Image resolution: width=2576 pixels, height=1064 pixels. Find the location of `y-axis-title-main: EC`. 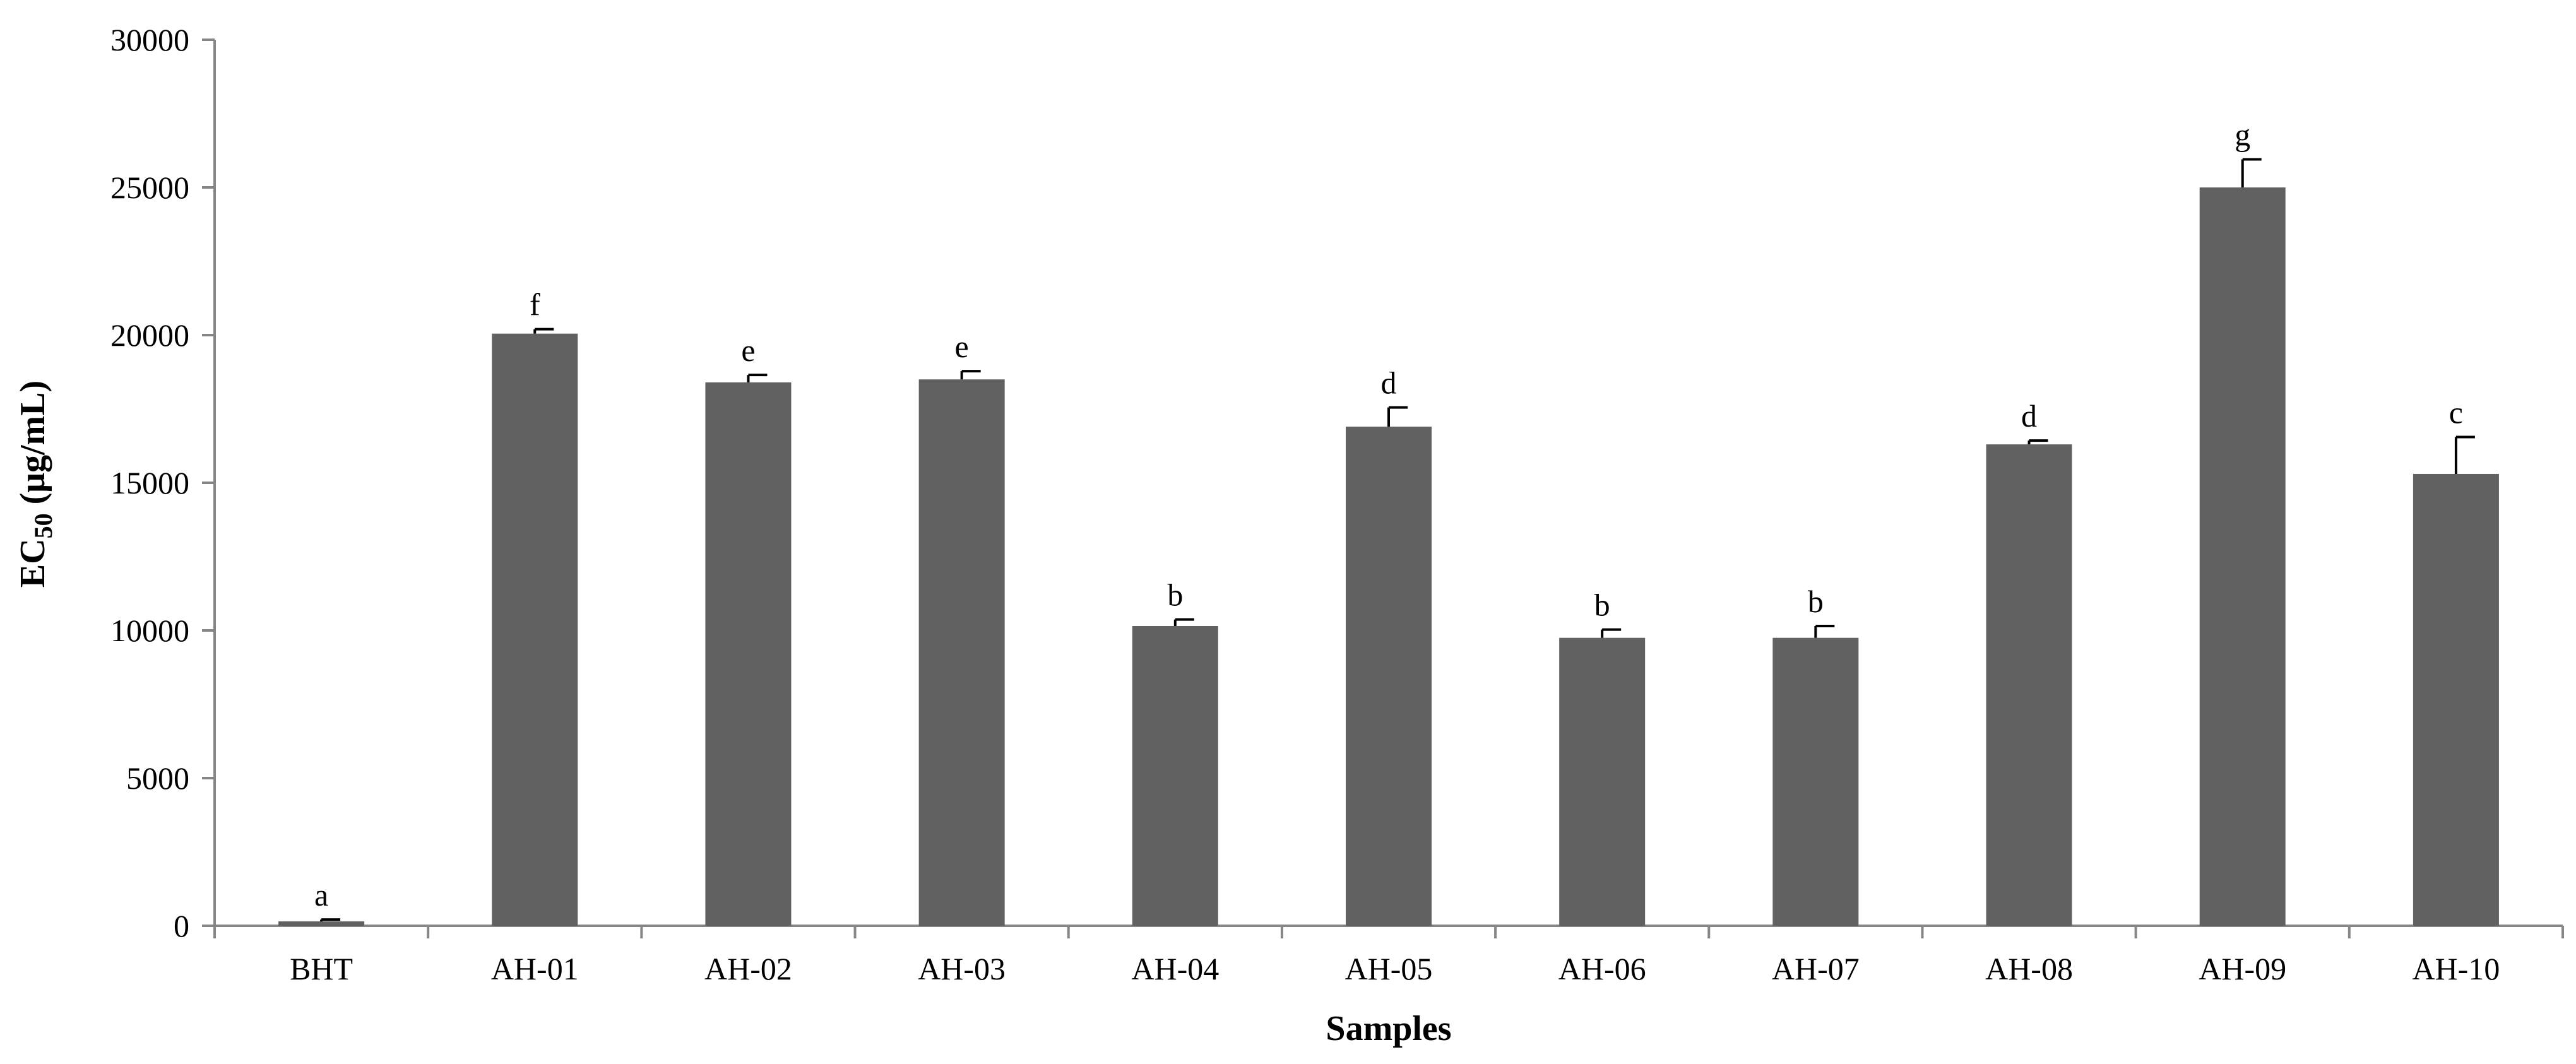

y-axis-title-main: EC is located at coordinates (32, 563).